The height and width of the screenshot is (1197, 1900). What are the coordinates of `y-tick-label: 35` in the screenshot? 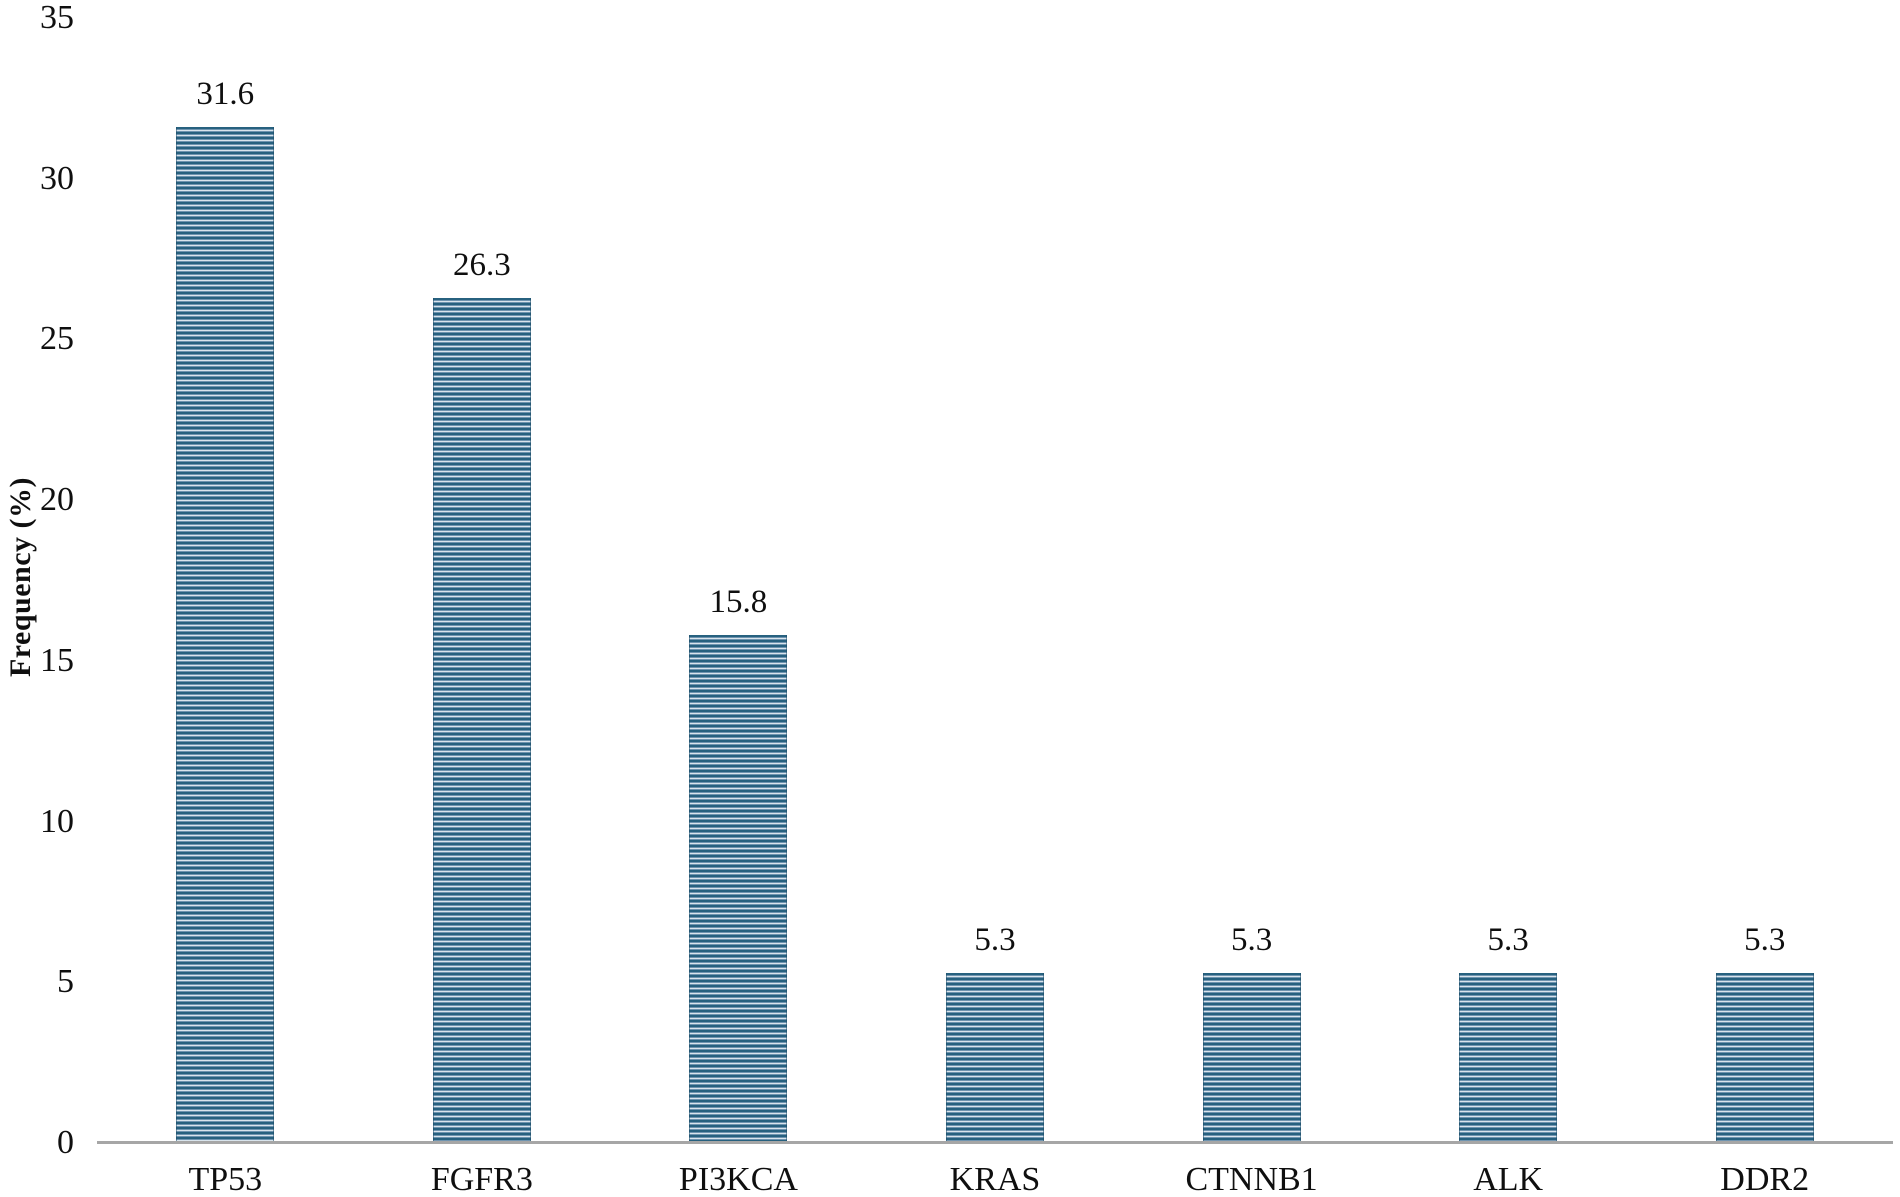 It's located at (57, 18).